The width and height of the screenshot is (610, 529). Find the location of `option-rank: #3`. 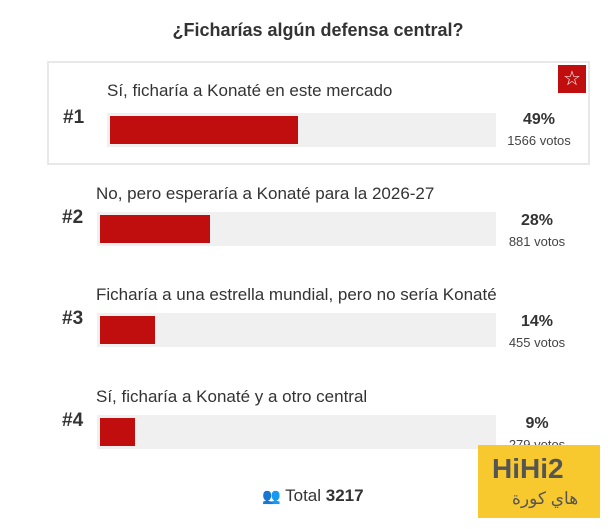

option-rank: #3 is located at coordinates (73, 318).